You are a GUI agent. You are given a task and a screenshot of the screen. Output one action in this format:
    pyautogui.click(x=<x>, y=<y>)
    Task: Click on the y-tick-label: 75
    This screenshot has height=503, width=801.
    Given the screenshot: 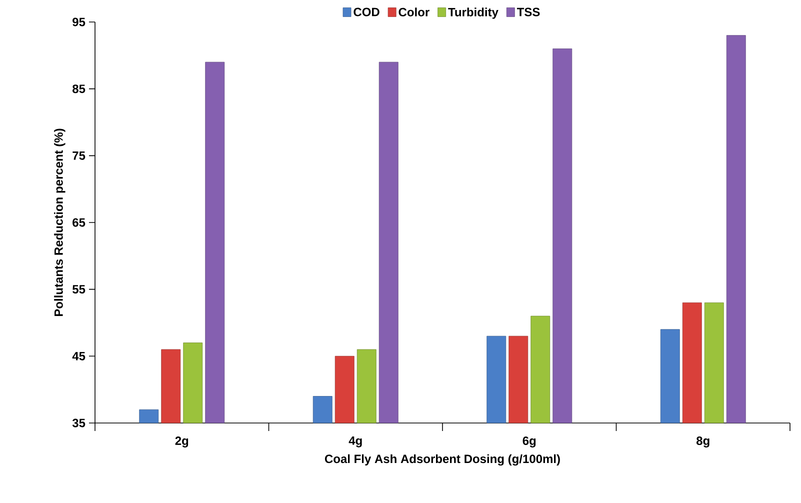 What is the action you would take?
    pyautogui.click(x=79, y=155)
    